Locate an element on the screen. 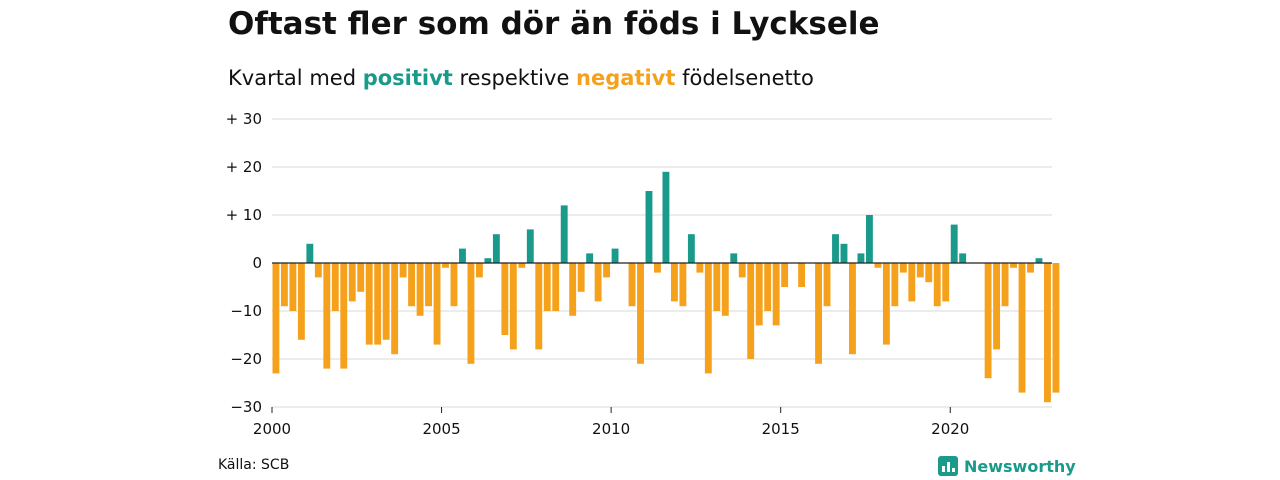 Image resolution: width=1280 pixels, height=480 pixels. bar-2012Q1 is located at coordinates (683, 285).